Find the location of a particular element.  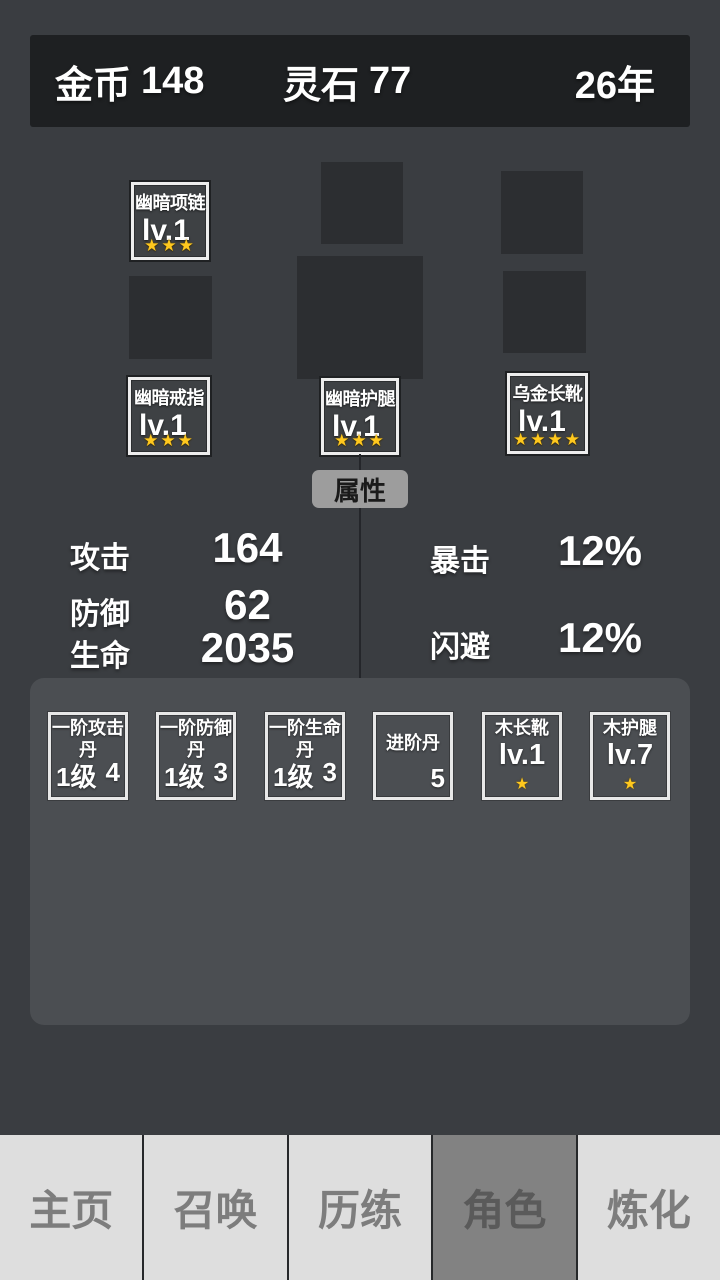

item-info: 5 is located at coordinates (413, 778).